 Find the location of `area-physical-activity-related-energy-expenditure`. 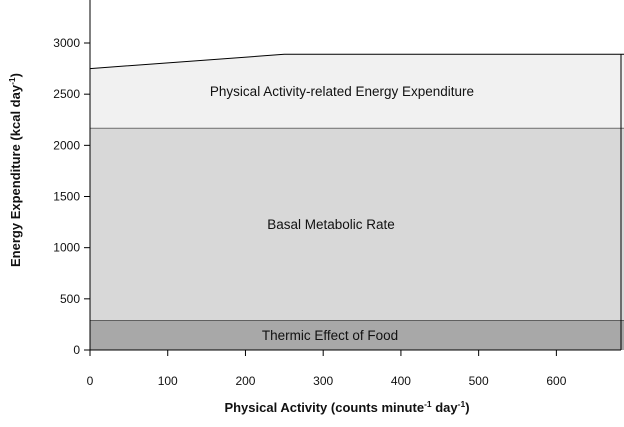

area-physical-activity-related-energy-expenditure is located at coordinates (357, 91).